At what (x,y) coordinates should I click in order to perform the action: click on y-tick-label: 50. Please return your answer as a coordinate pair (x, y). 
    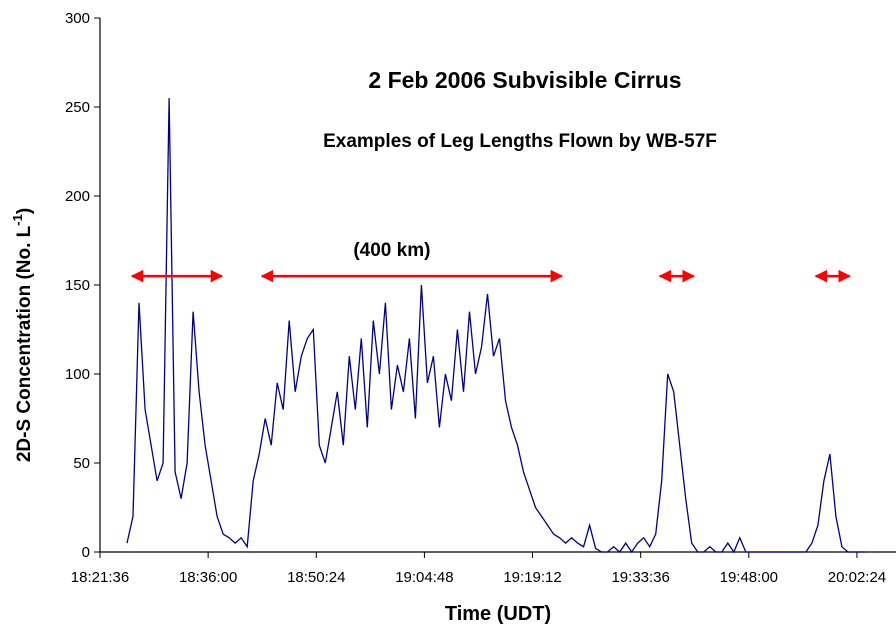
    Looking at the image, I should click on (81, 463).